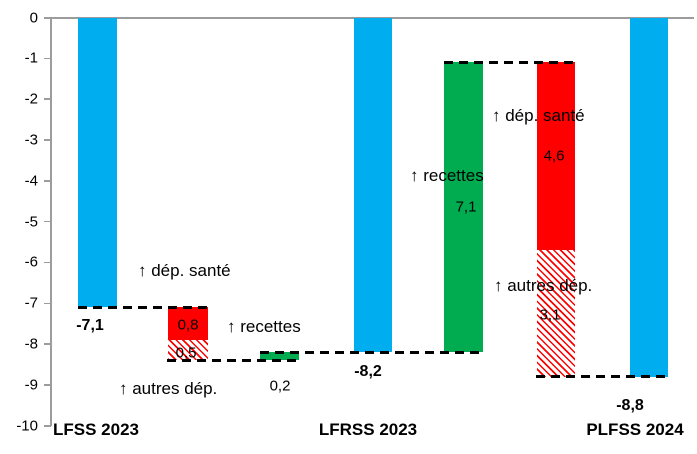 The height and width of the screenshot is (454, 697). What do you see at coordinates (27, 426) in the screenshot?
I see `y-tick-label: -10` at bounding box center [27, 426].